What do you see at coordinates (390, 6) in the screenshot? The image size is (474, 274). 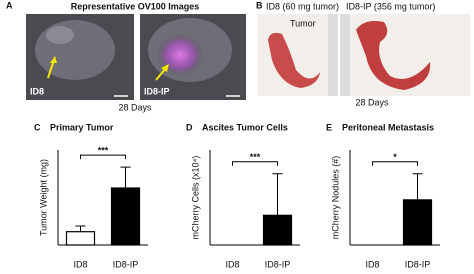 I see `image-label: ID8-IP (356 mg tumor)` at bounding box center [390, 6].